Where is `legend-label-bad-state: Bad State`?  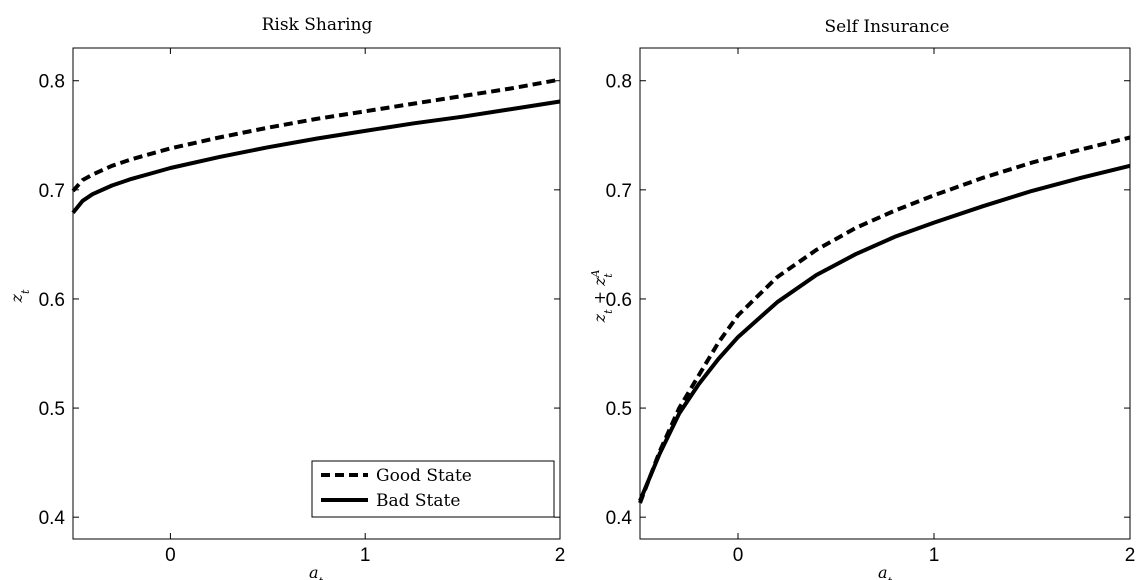
legend-label-bad-state: Bad State is located at coordinates (418, 501).